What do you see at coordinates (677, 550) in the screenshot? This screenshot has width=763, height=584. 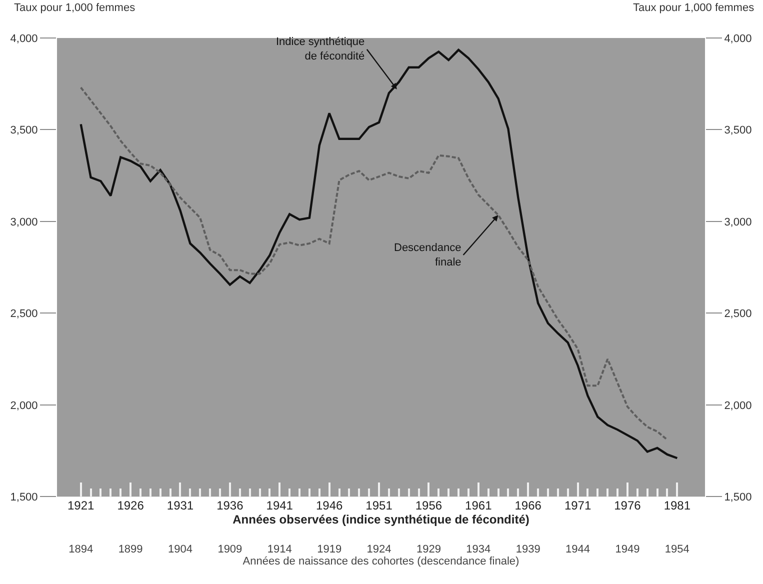 I see `x2-tick-label: 1954` at bounding box center [677, 550].